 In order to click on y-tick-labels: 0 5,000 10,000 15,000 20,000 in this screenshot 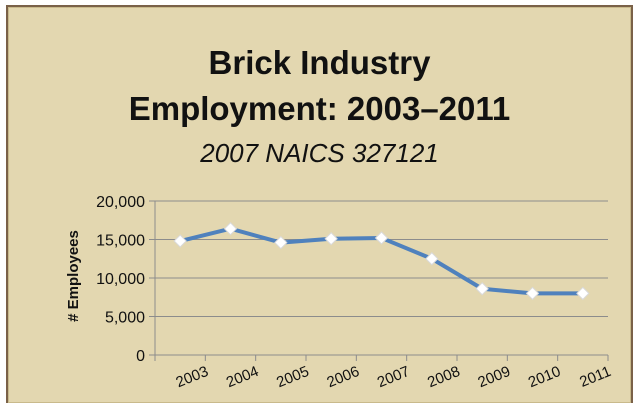, I will do `click(120, 279)`.